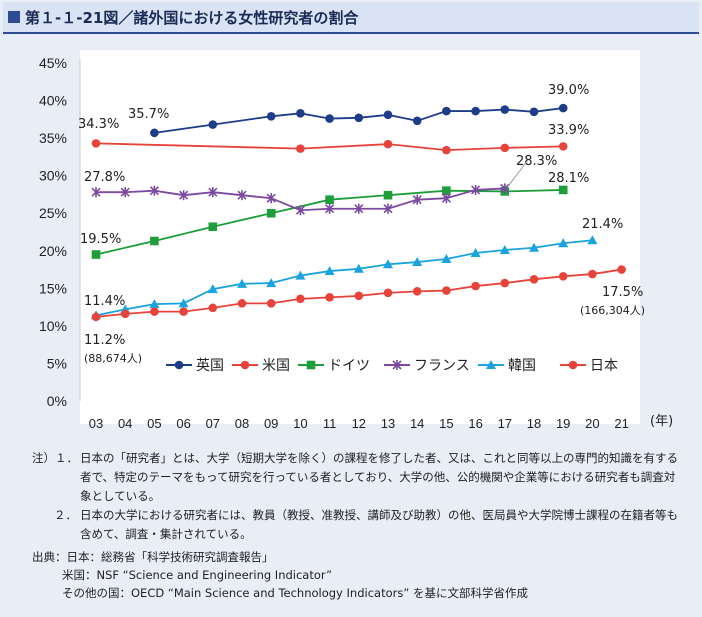  I want to click on legend-label: 米国, so click(276, 366).